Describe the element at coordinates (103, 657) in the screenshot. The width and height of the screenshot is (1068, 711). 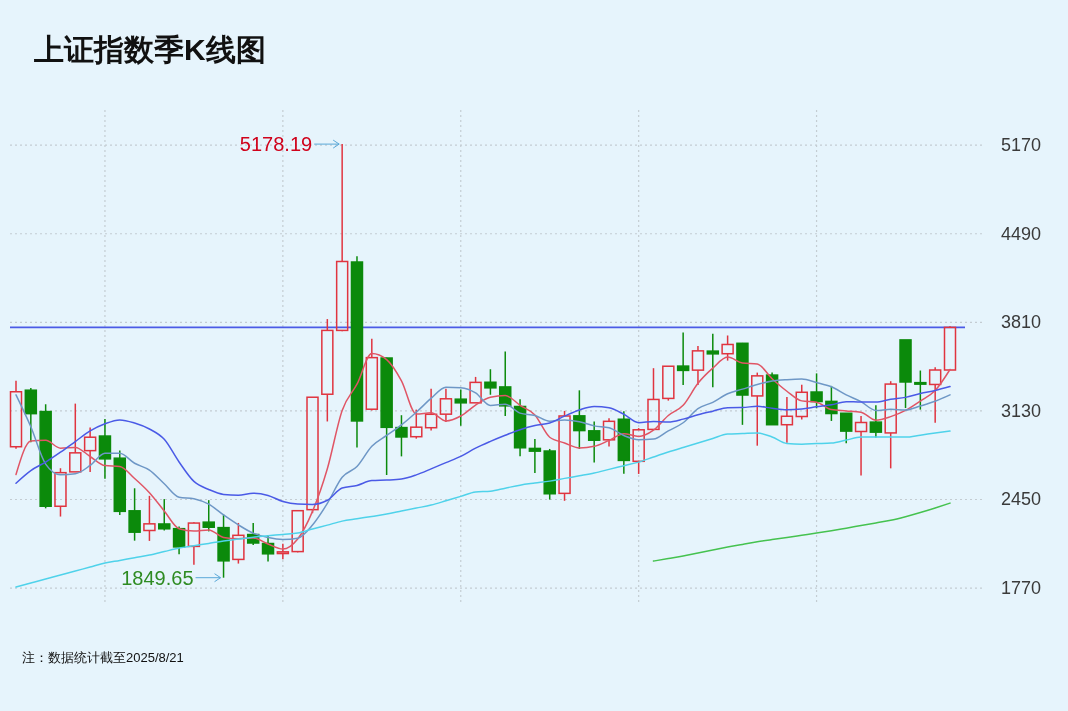
I see `text: 注：数据统计截至2025/8/21` at that location.